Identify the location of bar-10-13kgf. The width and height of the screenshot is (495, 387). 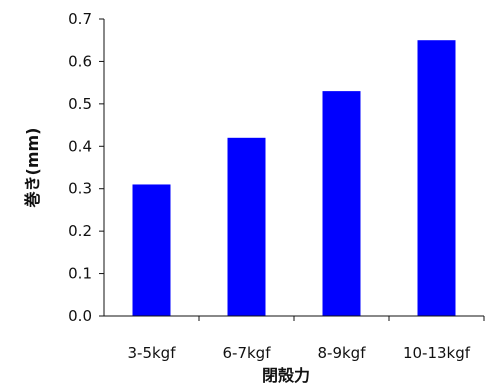
(436, 178).